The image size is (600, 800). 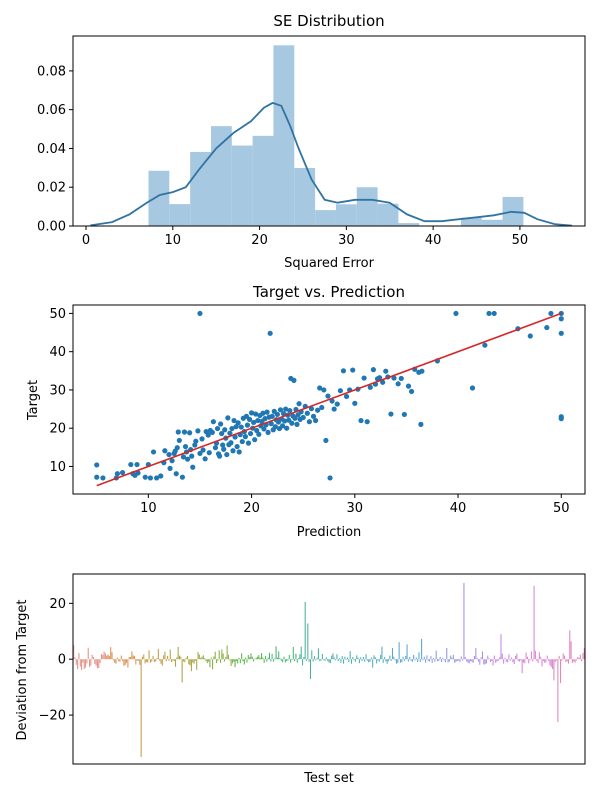 What do you see at coordinates (33, 400) in the screenshot?
I see `y-axis-label: Target` at bounding box center [33, 400].